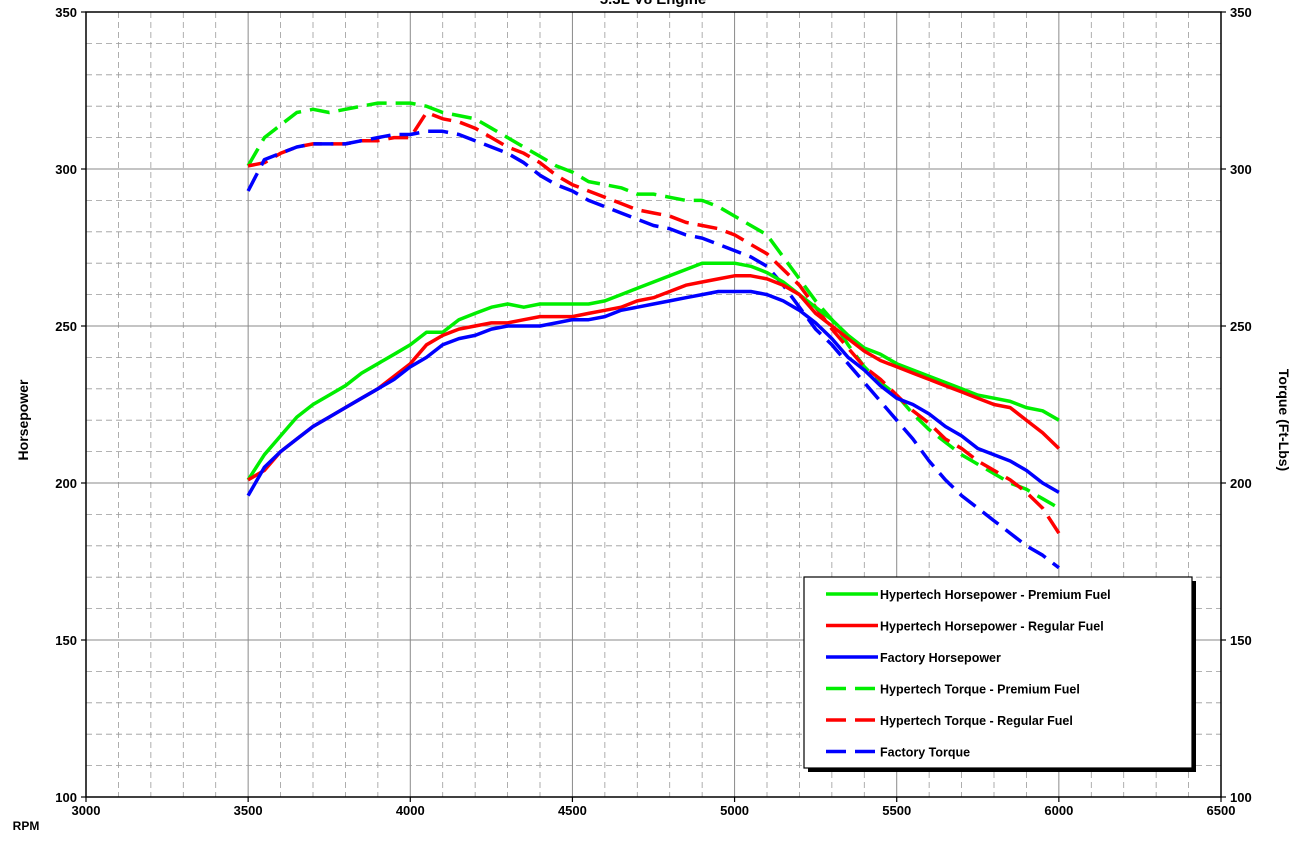 The width and height of the screenshot is (1306, 841). Describe the element at coordinates (896, 810) in the screenshot. I see `x-tick-label: 5500` at that location.